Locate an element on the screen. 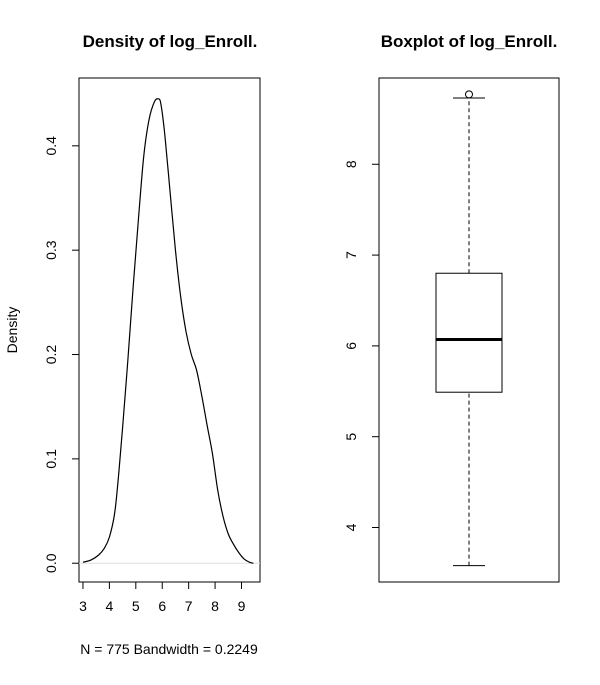 The image size is (600, 685). boxplot-y-axis: 4 5 6 7 8 is located at coordinates (361, 345).